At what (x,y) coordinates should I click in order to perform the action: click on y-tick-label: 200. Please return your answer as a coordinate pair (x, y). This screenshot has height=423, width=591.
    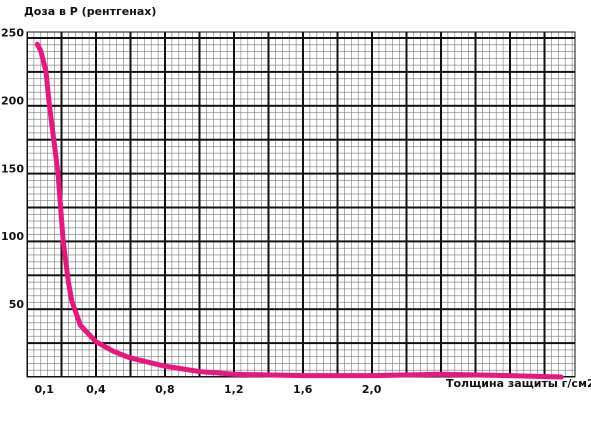
    Looking at the image, I should click on (12, 100).